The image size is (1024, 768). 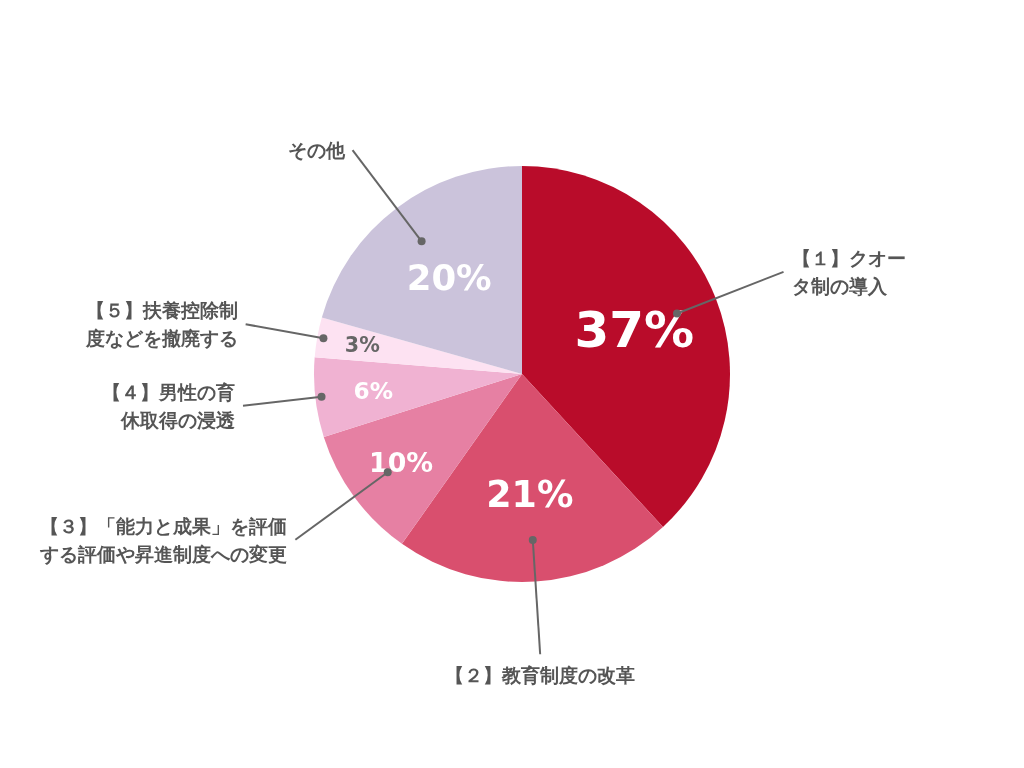 What do you see at coordinates (163, 539) in the screenshot?
I see `slice-label: 【３】「能力と成果」を評価する評価や昇進制度への変更` at bounding box center [163, 539].